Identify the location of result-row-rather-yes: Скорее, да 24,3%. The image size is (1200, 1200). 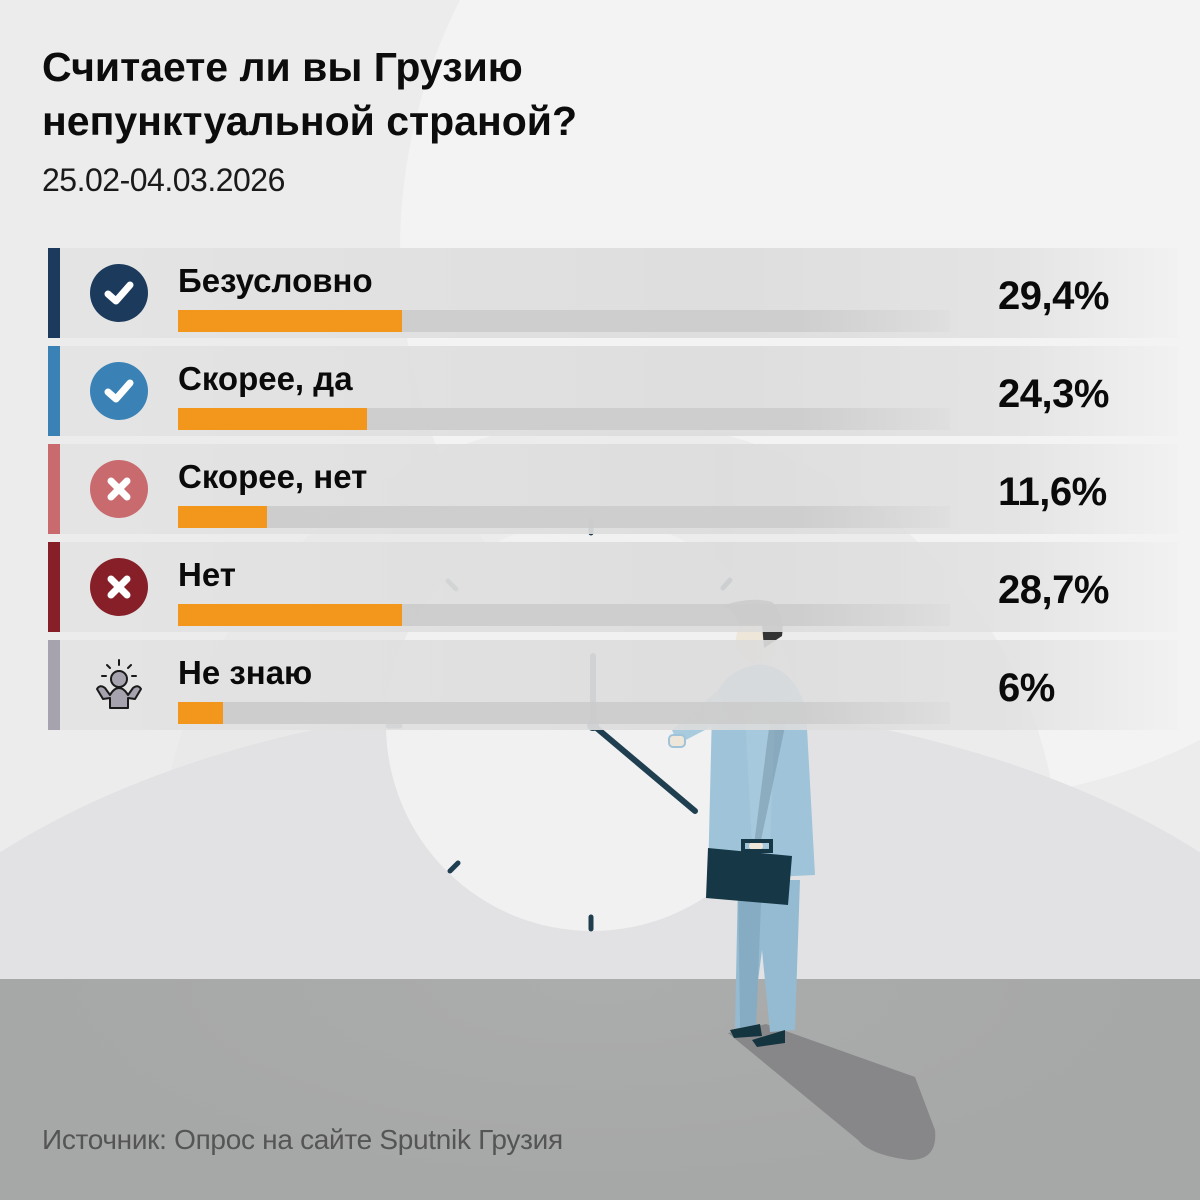
(613, 391).